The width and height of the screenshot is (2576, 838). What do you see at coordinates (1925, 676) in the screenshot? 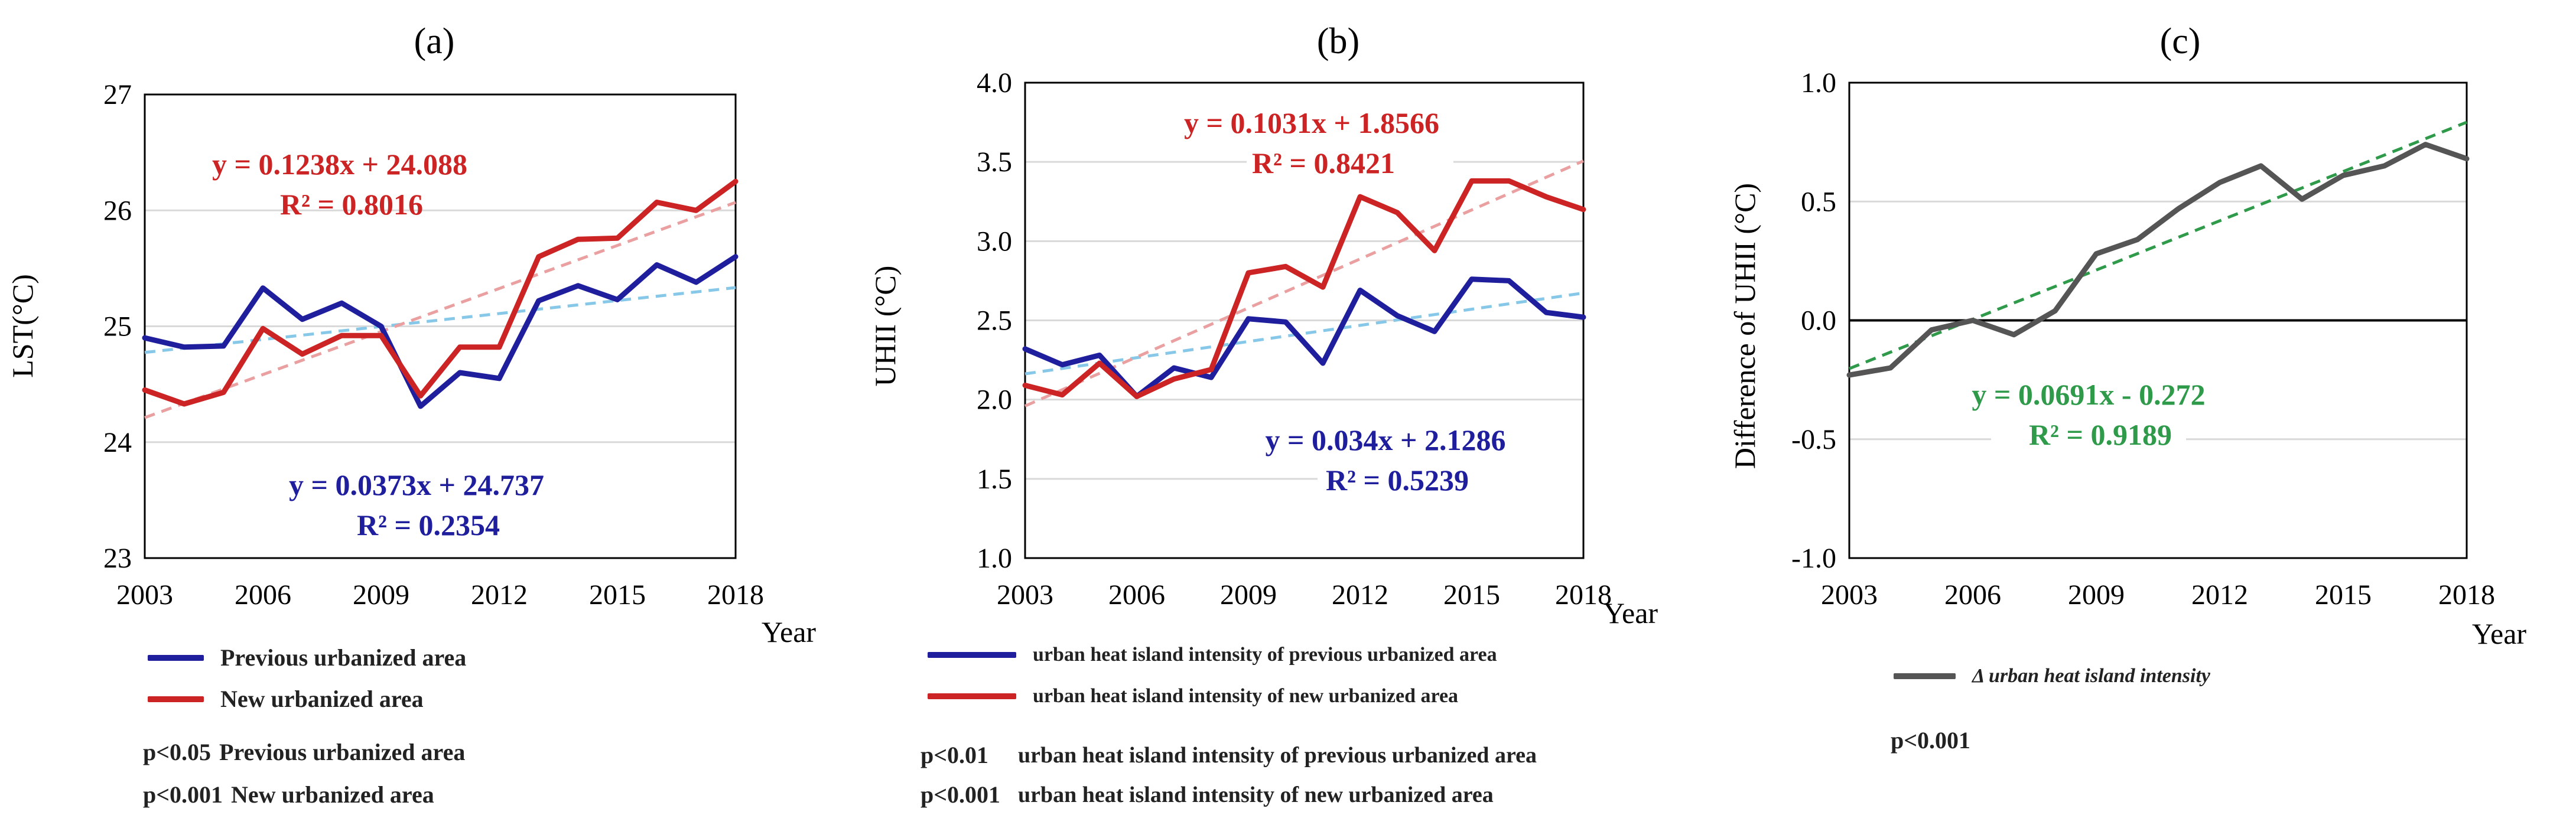
I see `legend-swatch-delta` at bounding box center [1925, 676].